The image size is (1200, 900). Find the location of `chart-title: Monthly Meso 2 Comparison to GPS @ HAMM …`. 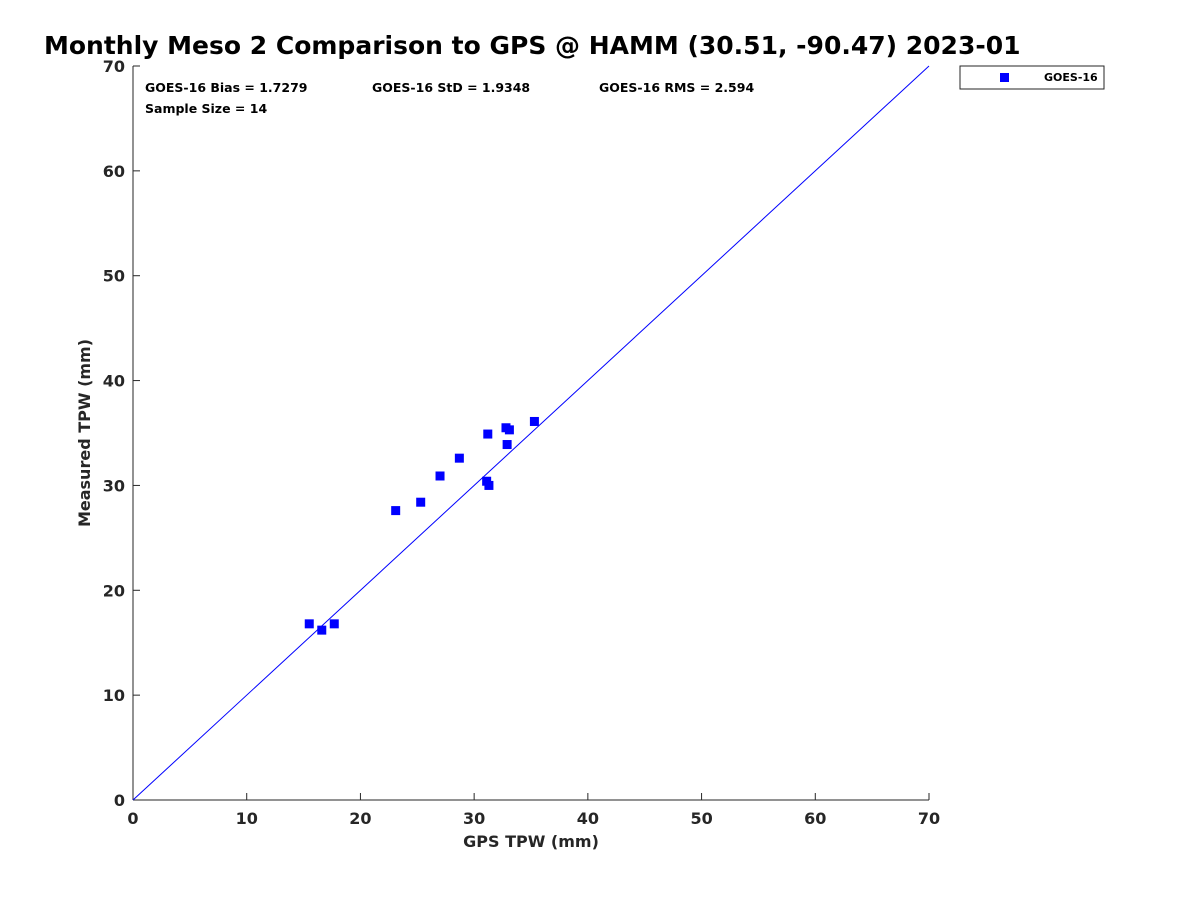

chart-title: Monthly Meso 2 Comparison to GPS @ HAMM … is located at coordinates (532, 45).